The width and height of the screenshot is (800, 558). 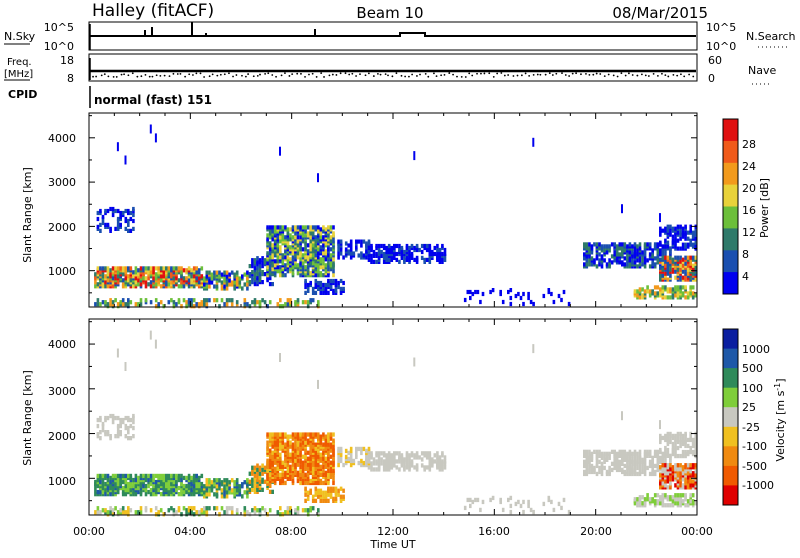 I want to click on power-colorbar-frame, so click(x=730, y=206).